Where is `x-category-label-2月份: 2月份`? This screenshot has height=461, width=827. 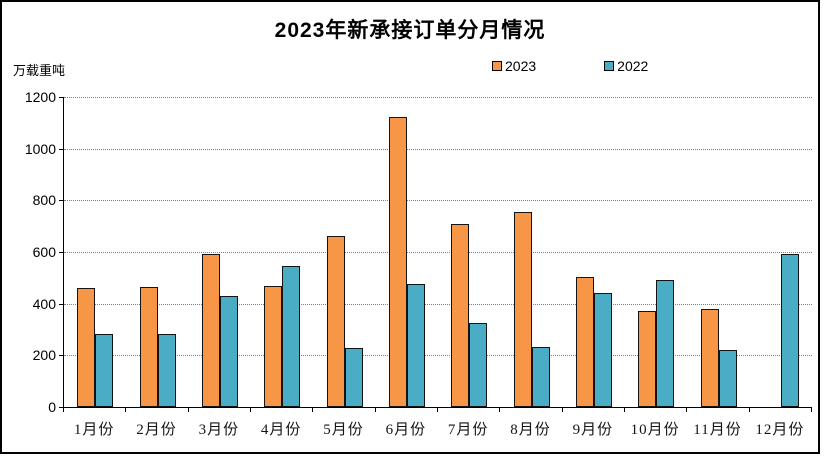 x-category-label-2月份: 2月份 is located at coordinates (156, 430).